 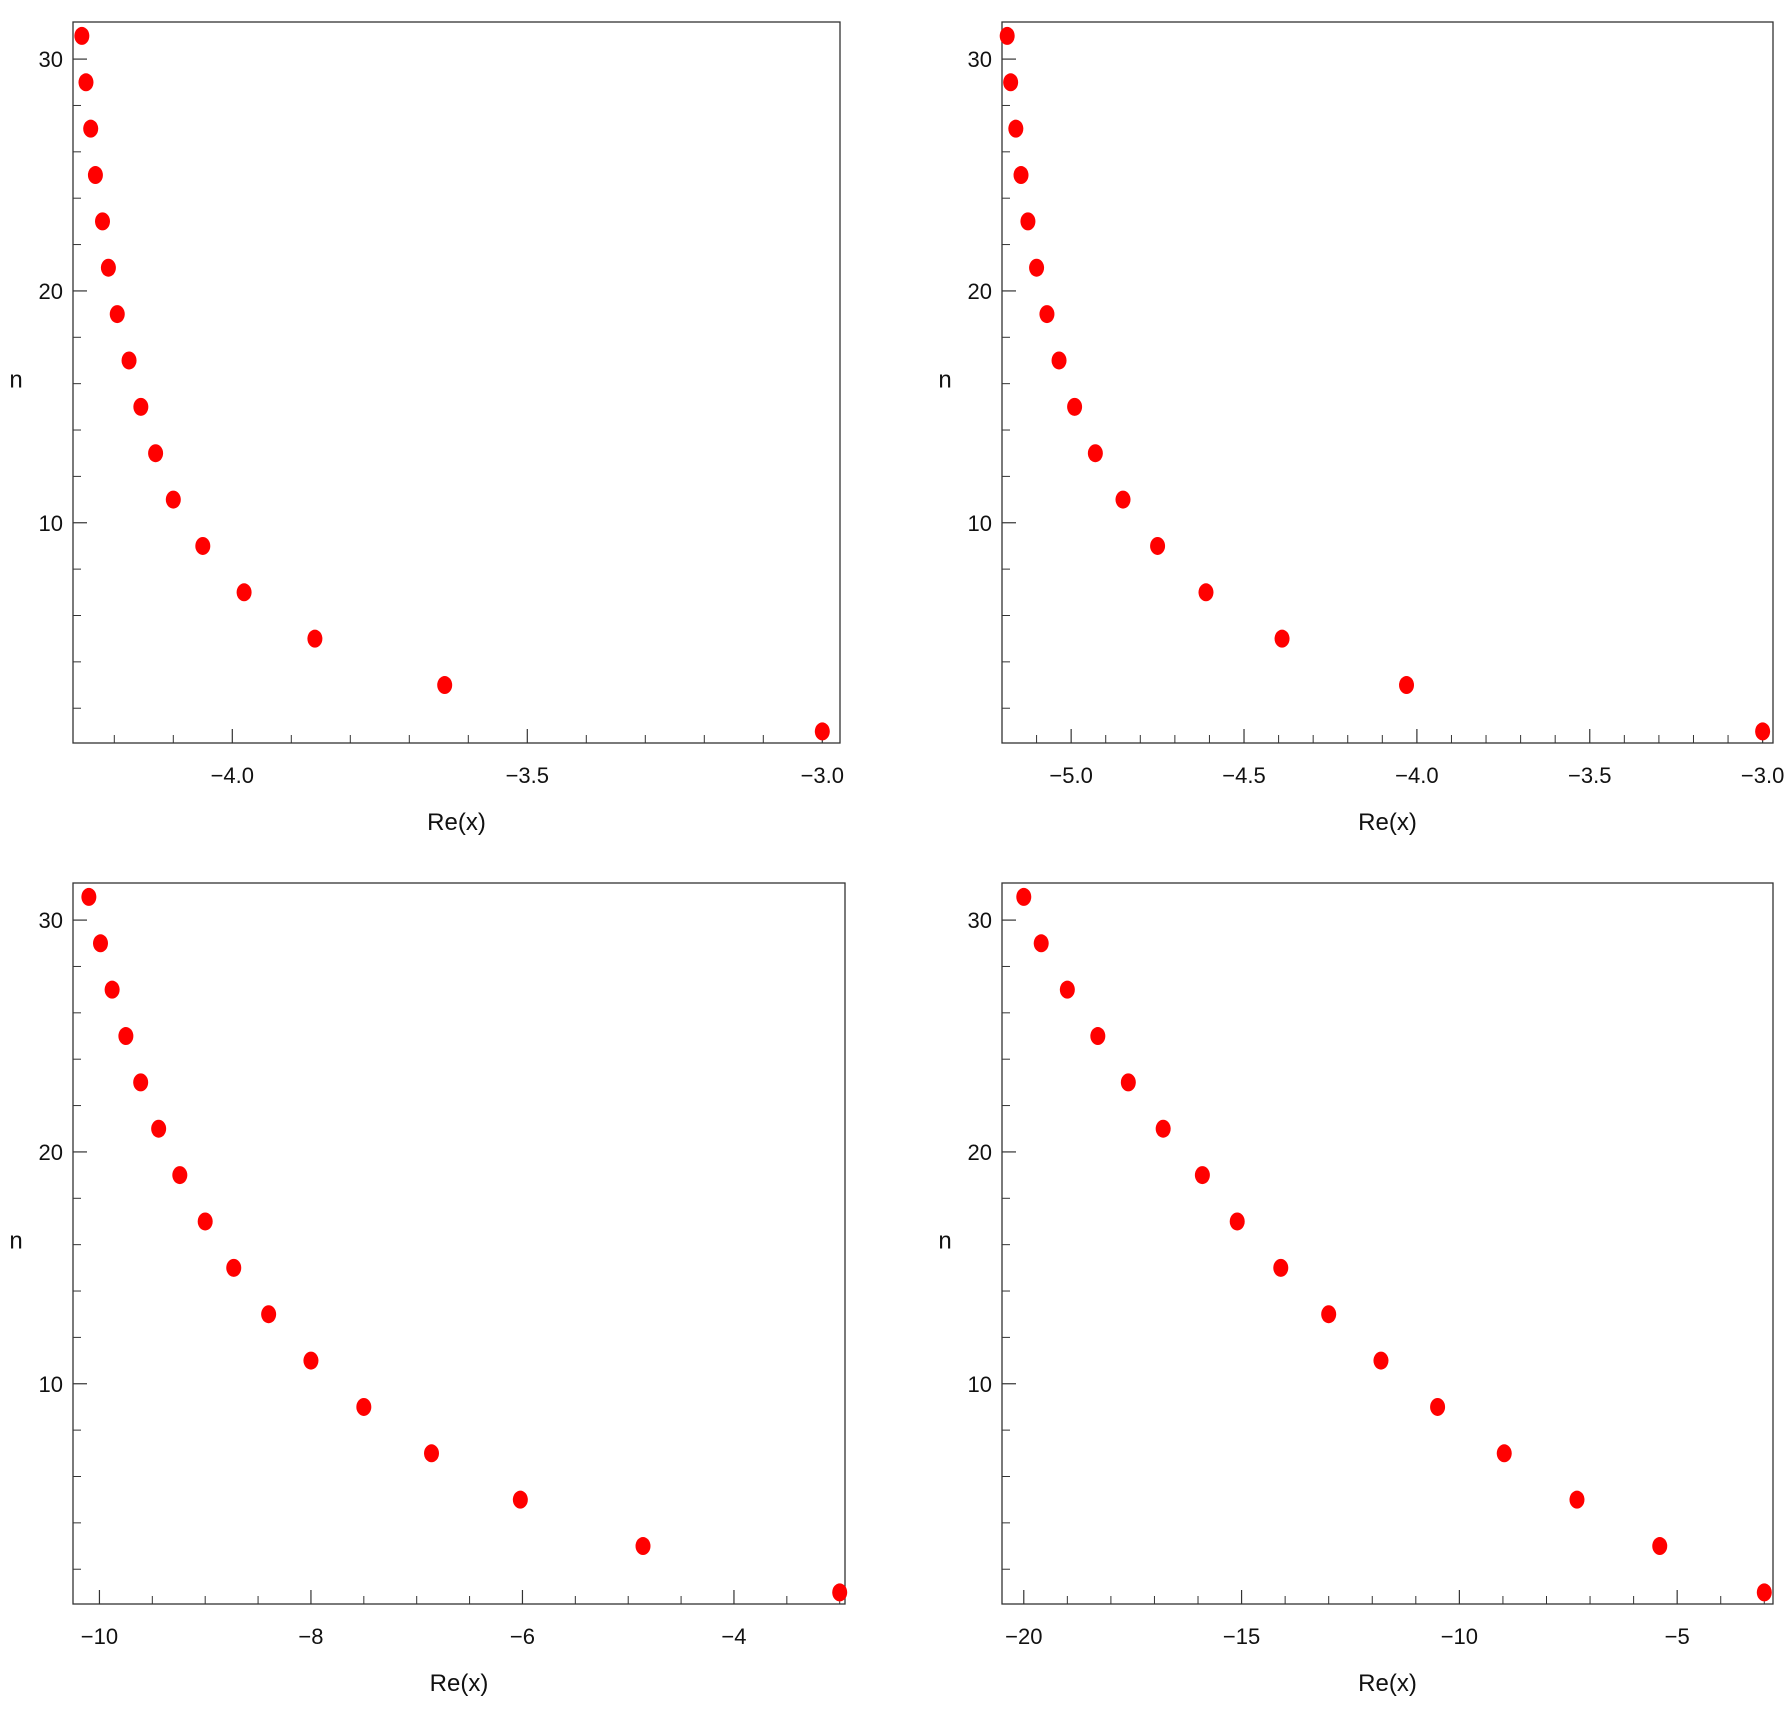 What do you see at coordinates (733, 1636) in the screenshot?
I see `x-tick-label: −4` at bounding box center [733, 1636].